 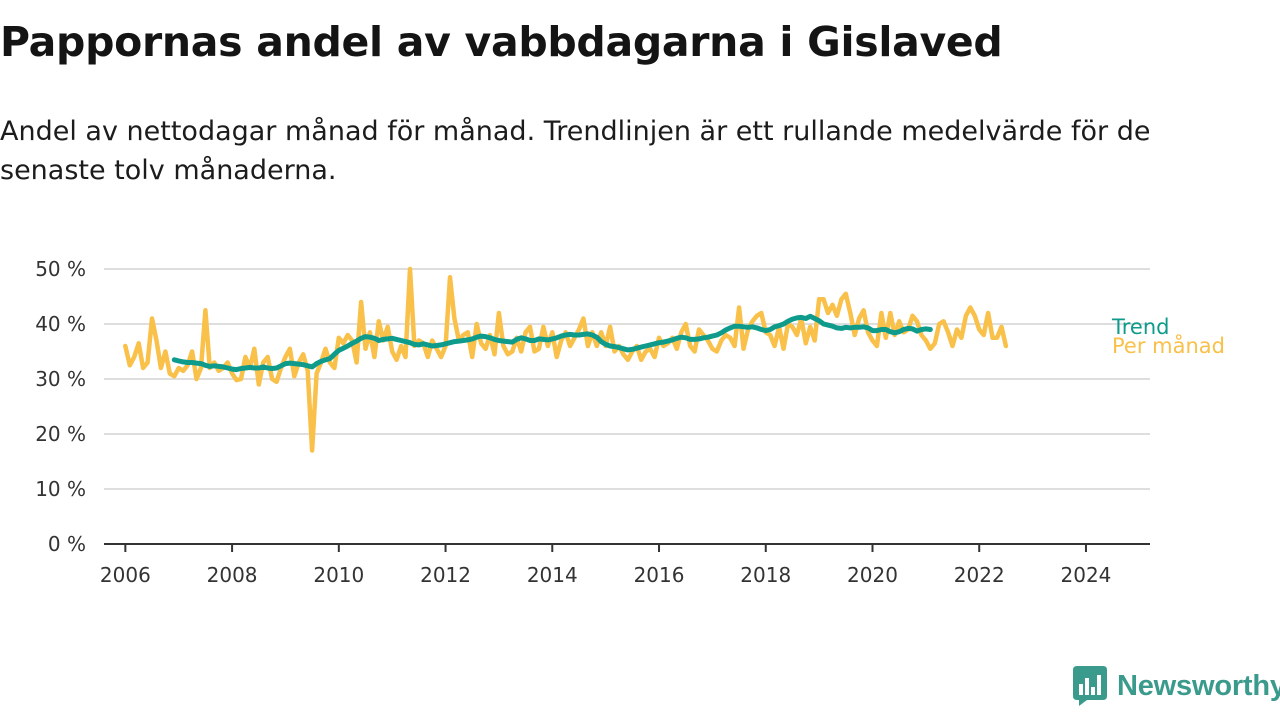 What do you see at coordinates (765, 575) in the screenshot?
I see `x-tick-label: 2018` at bounding box center [765, 575].